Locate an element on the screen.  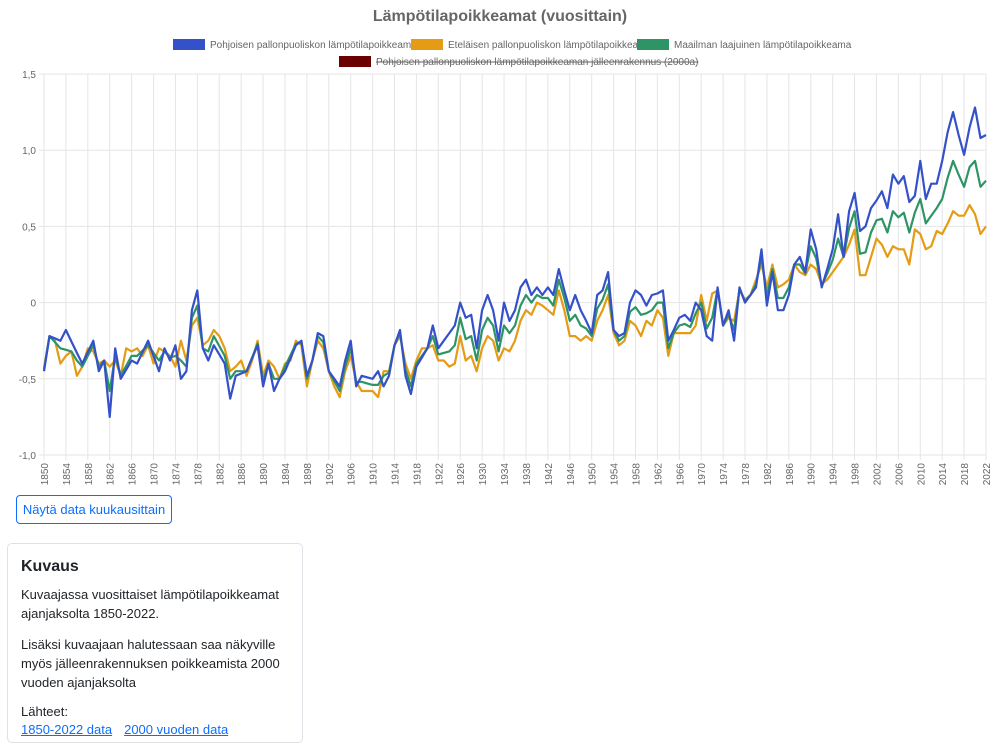
sources-label: Lähteet: is located at coordinates (44, 711).